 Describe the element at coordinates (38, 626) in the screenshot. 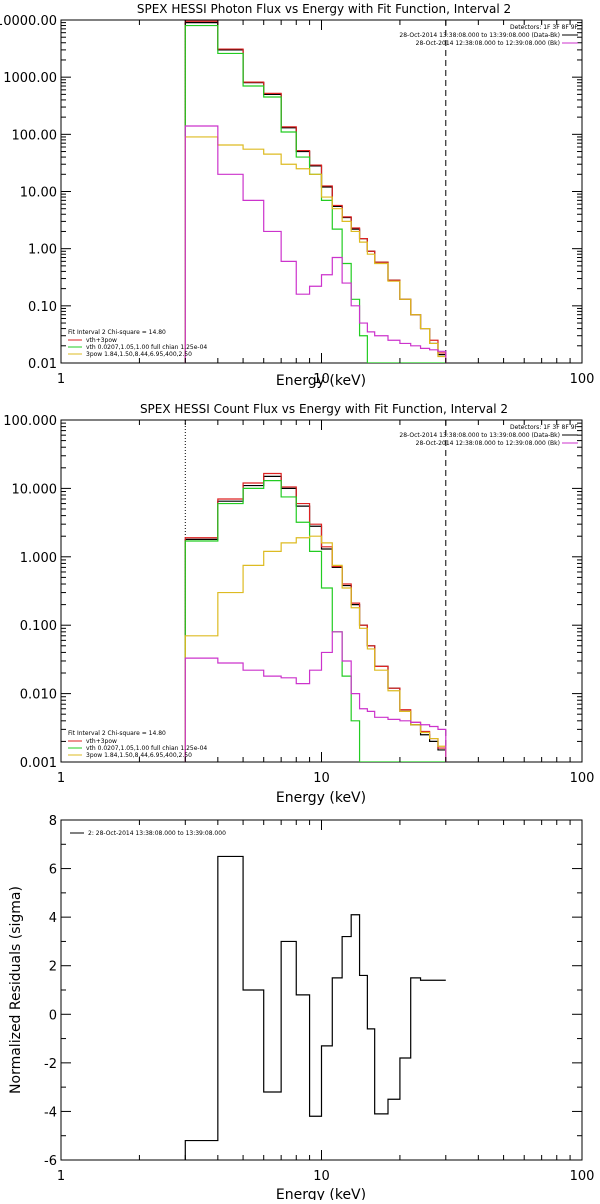

I see `y-tick-label: 0.100` at that location.